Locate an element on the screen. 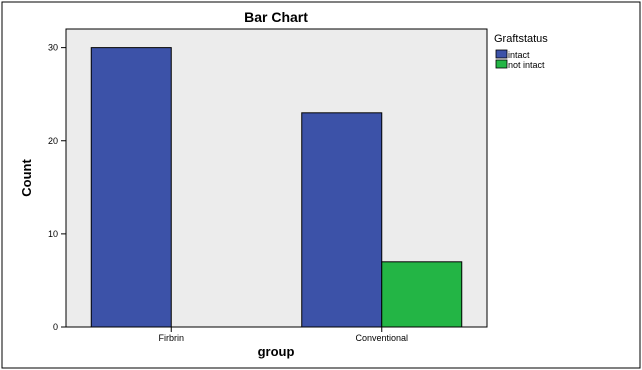 The image size is (642, 370). y-tick-label: 20 is located at coordinates (53, 141).